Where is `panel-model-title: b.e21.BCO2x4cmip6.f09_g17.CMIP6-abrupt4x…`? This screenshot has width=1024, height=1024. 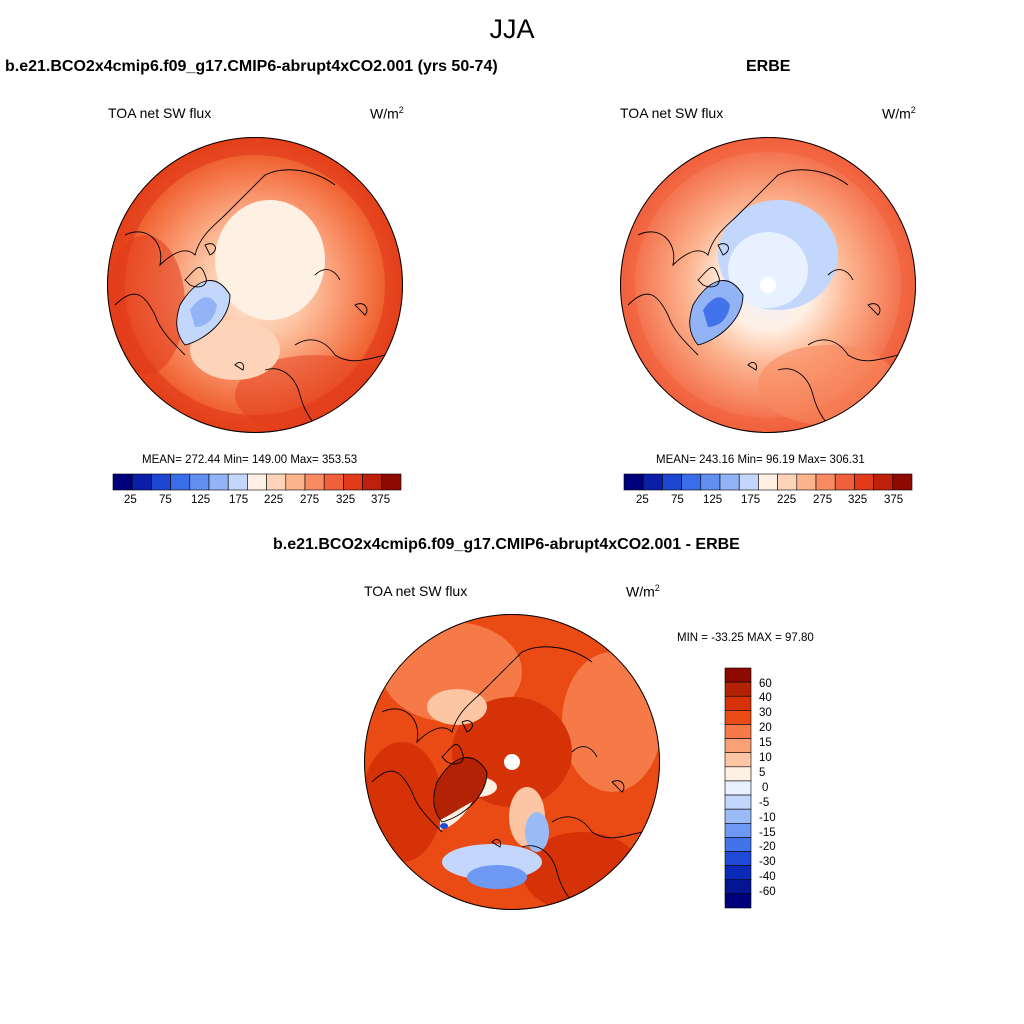 panel-model-title: b.e21.BCO2x4cmip6.f09_g17.CMIP6-abrupt4x… is located at coordinates (251, 66).